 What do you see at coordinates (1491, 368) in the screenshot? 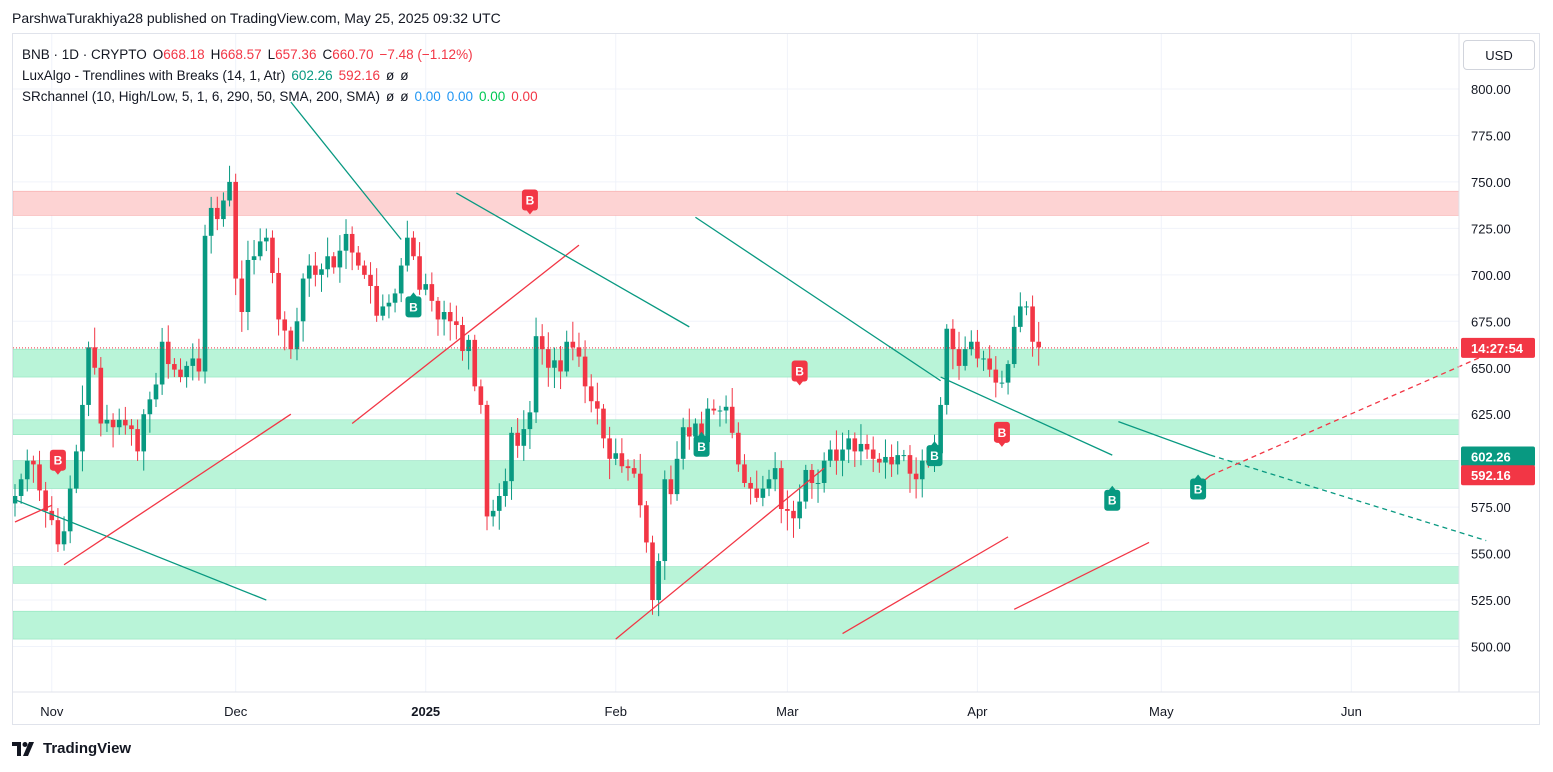
I see `price-tick-label: 650.00` at bounding box center [1491, 368].